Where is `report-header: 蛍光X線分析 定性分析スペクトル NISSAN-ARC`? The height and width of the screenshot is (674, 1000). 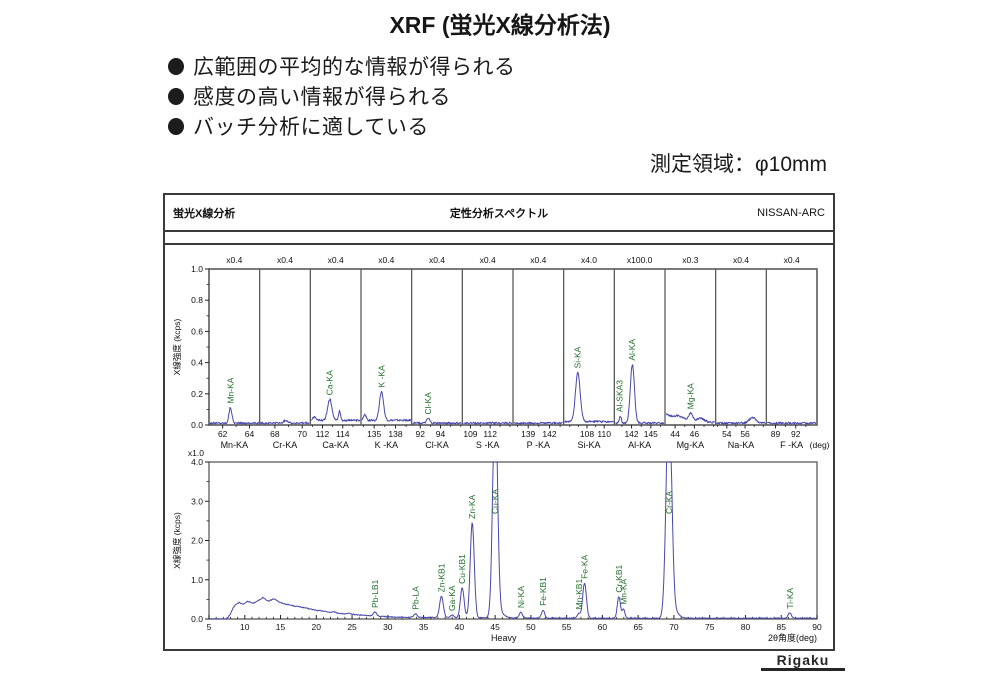 report-header: 蛍光X線分析 定性分析スペクトル NISSAN-ARC is located at coordinates (499, 213).